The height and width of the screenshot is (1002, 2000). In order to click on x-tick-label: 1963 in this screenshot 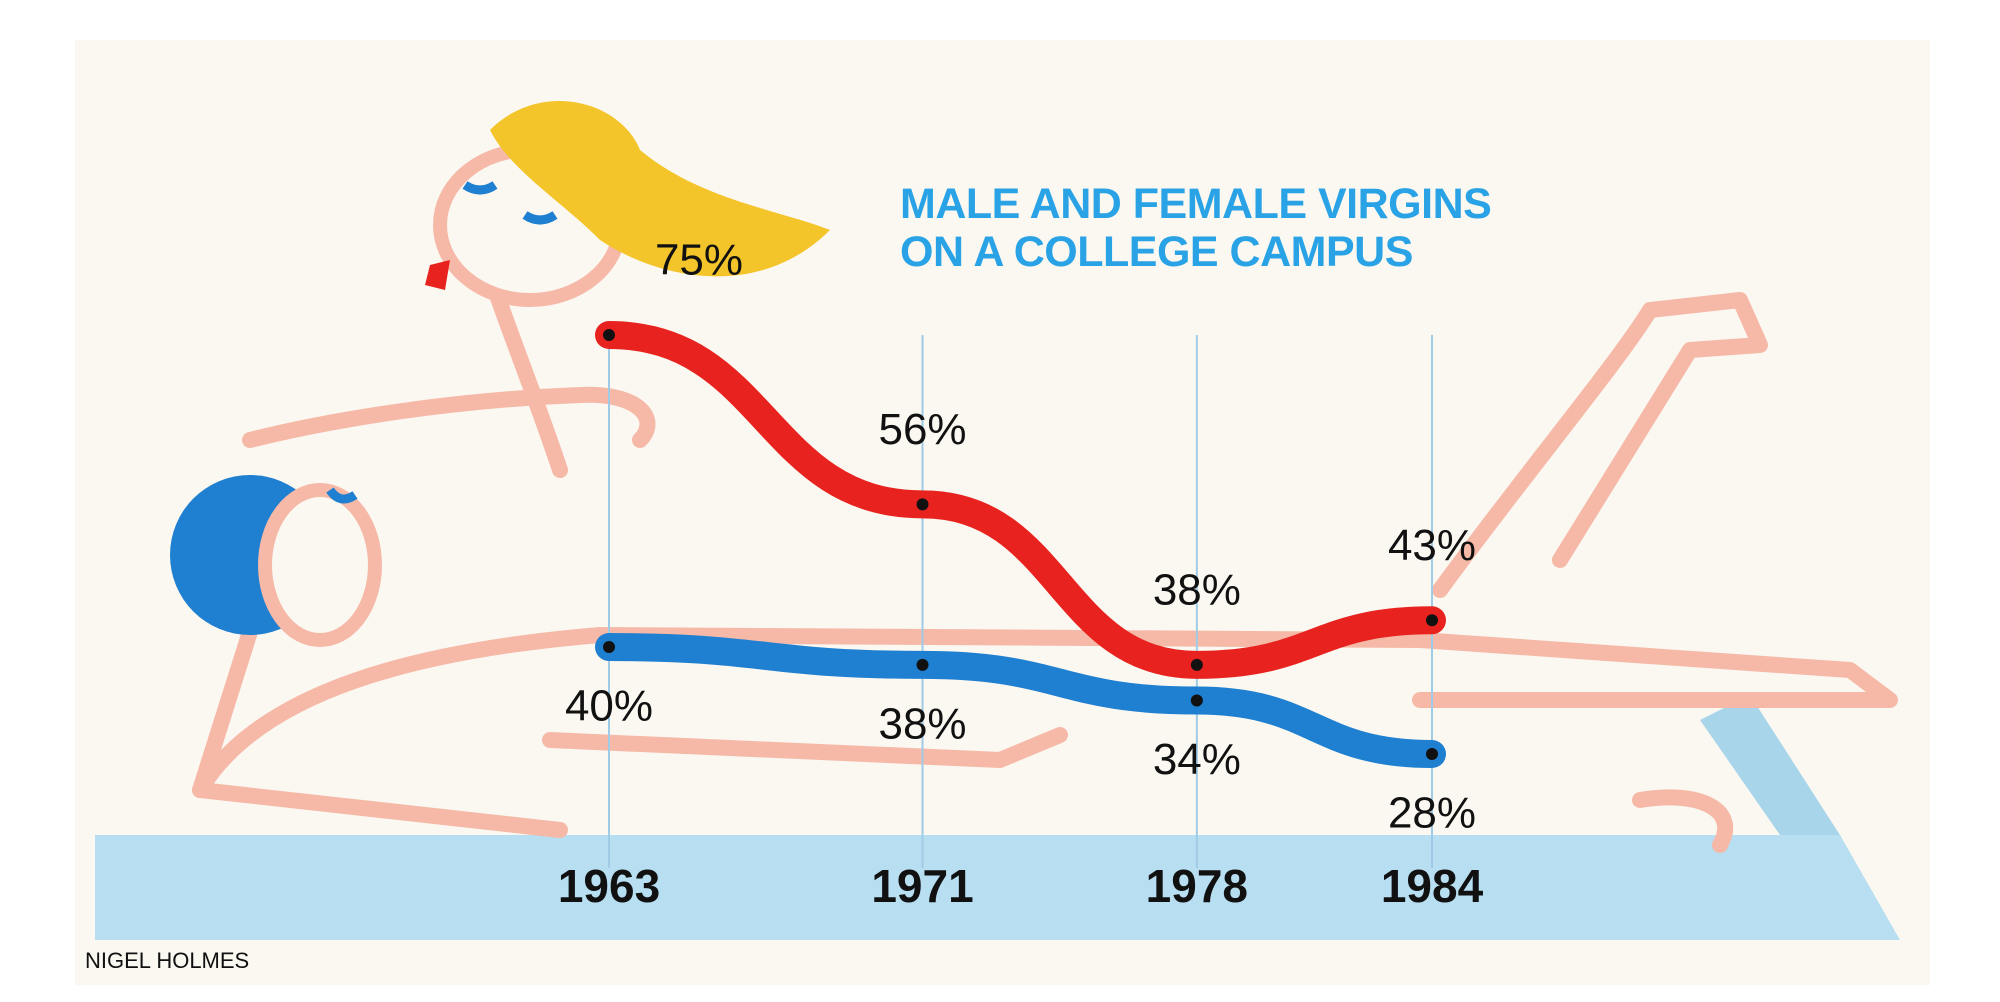, I will do `click(609, 886)`.